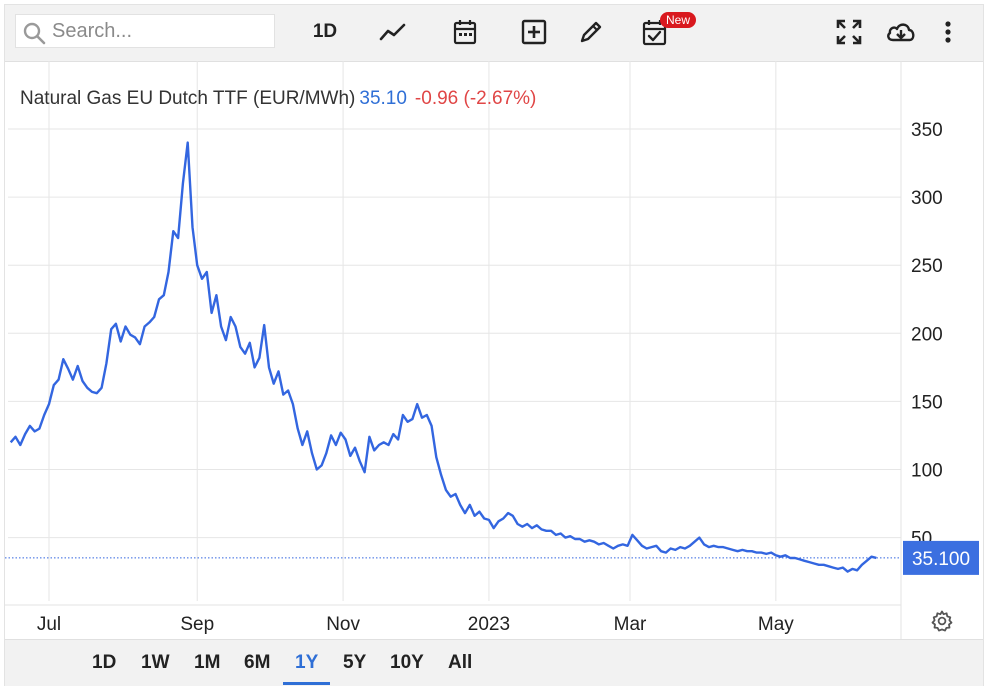 The image size is (986, 690). I want to click on more-options-button, so click(948, 32).